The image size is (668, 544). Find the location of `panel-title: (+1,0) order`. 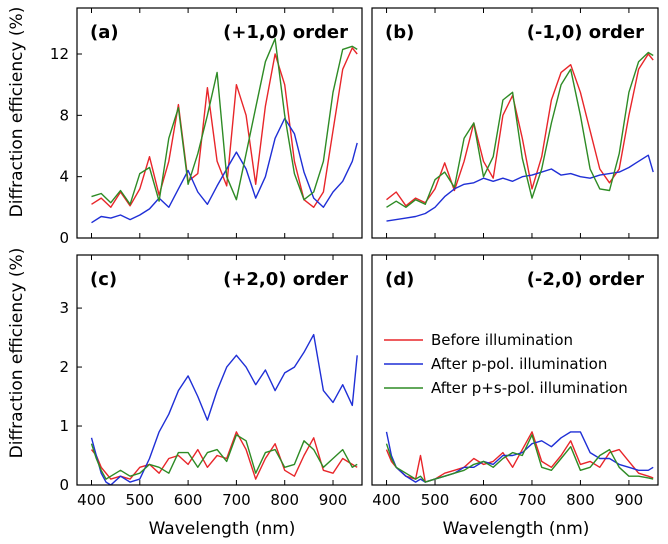

panel-title: (+1,0) order is located at coordinates (285, 32).